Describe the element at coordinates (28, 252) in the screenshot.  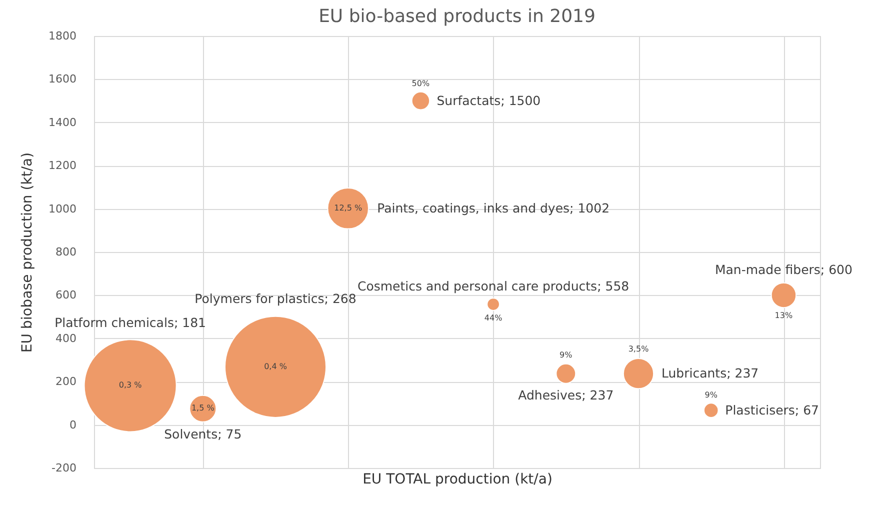
I see `y-axis-title: EU biobase production (kt/a)` at that location.